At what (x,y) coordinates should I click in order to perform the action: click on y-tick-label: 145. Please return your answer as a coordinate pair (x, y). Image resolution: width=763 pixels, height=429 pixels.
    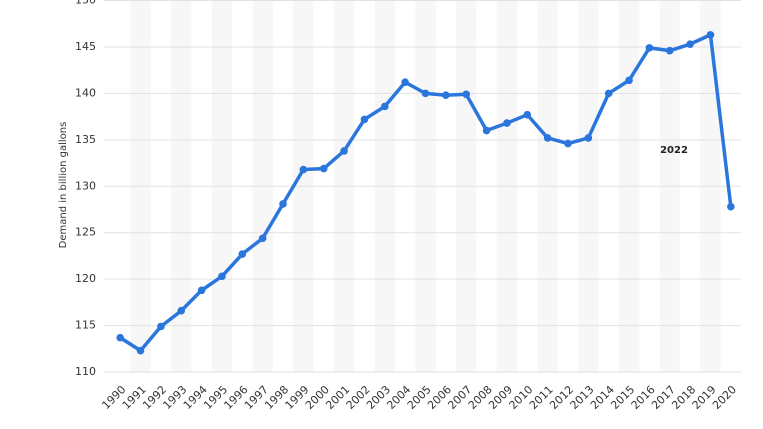
    Looking at the image, I should click on (85, 46).